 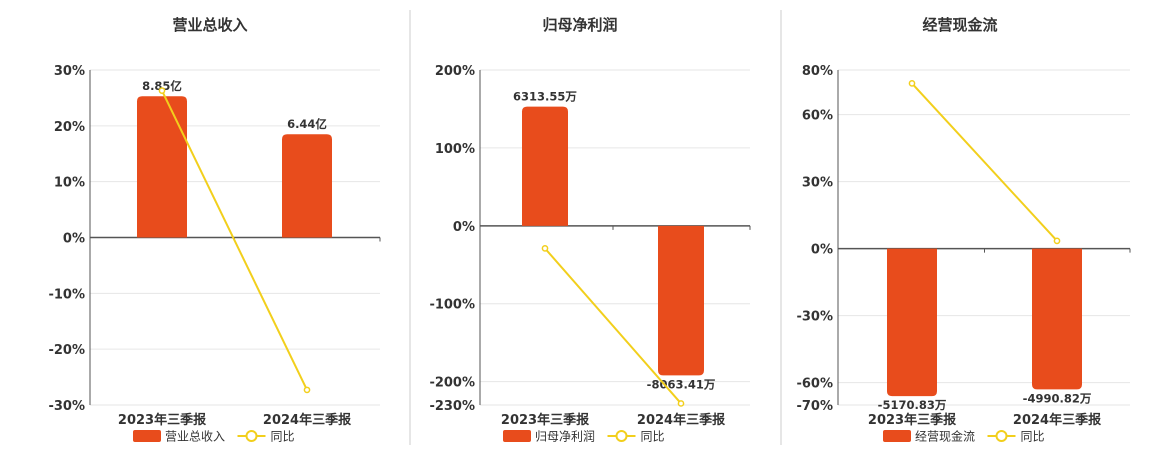 I want to click on legend-bar-label: 营业总收入, so click(x=195, y=437).